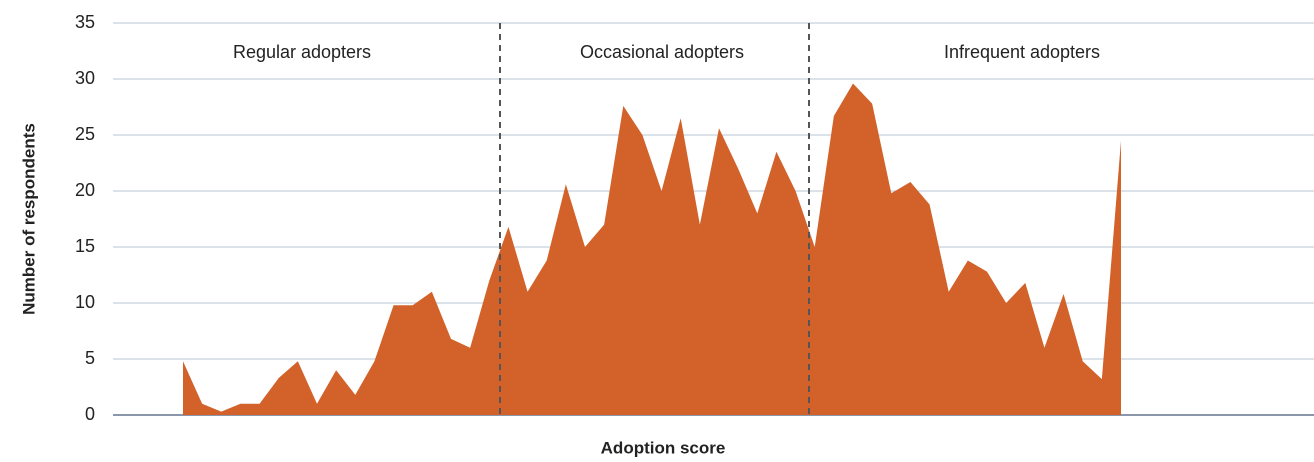 This screenshot has width=1314, height=462. What do you see at coordinates (662, 52) in the screenshot?
I see `region-label: Occasional adopters` at bounding box center [662, 52].